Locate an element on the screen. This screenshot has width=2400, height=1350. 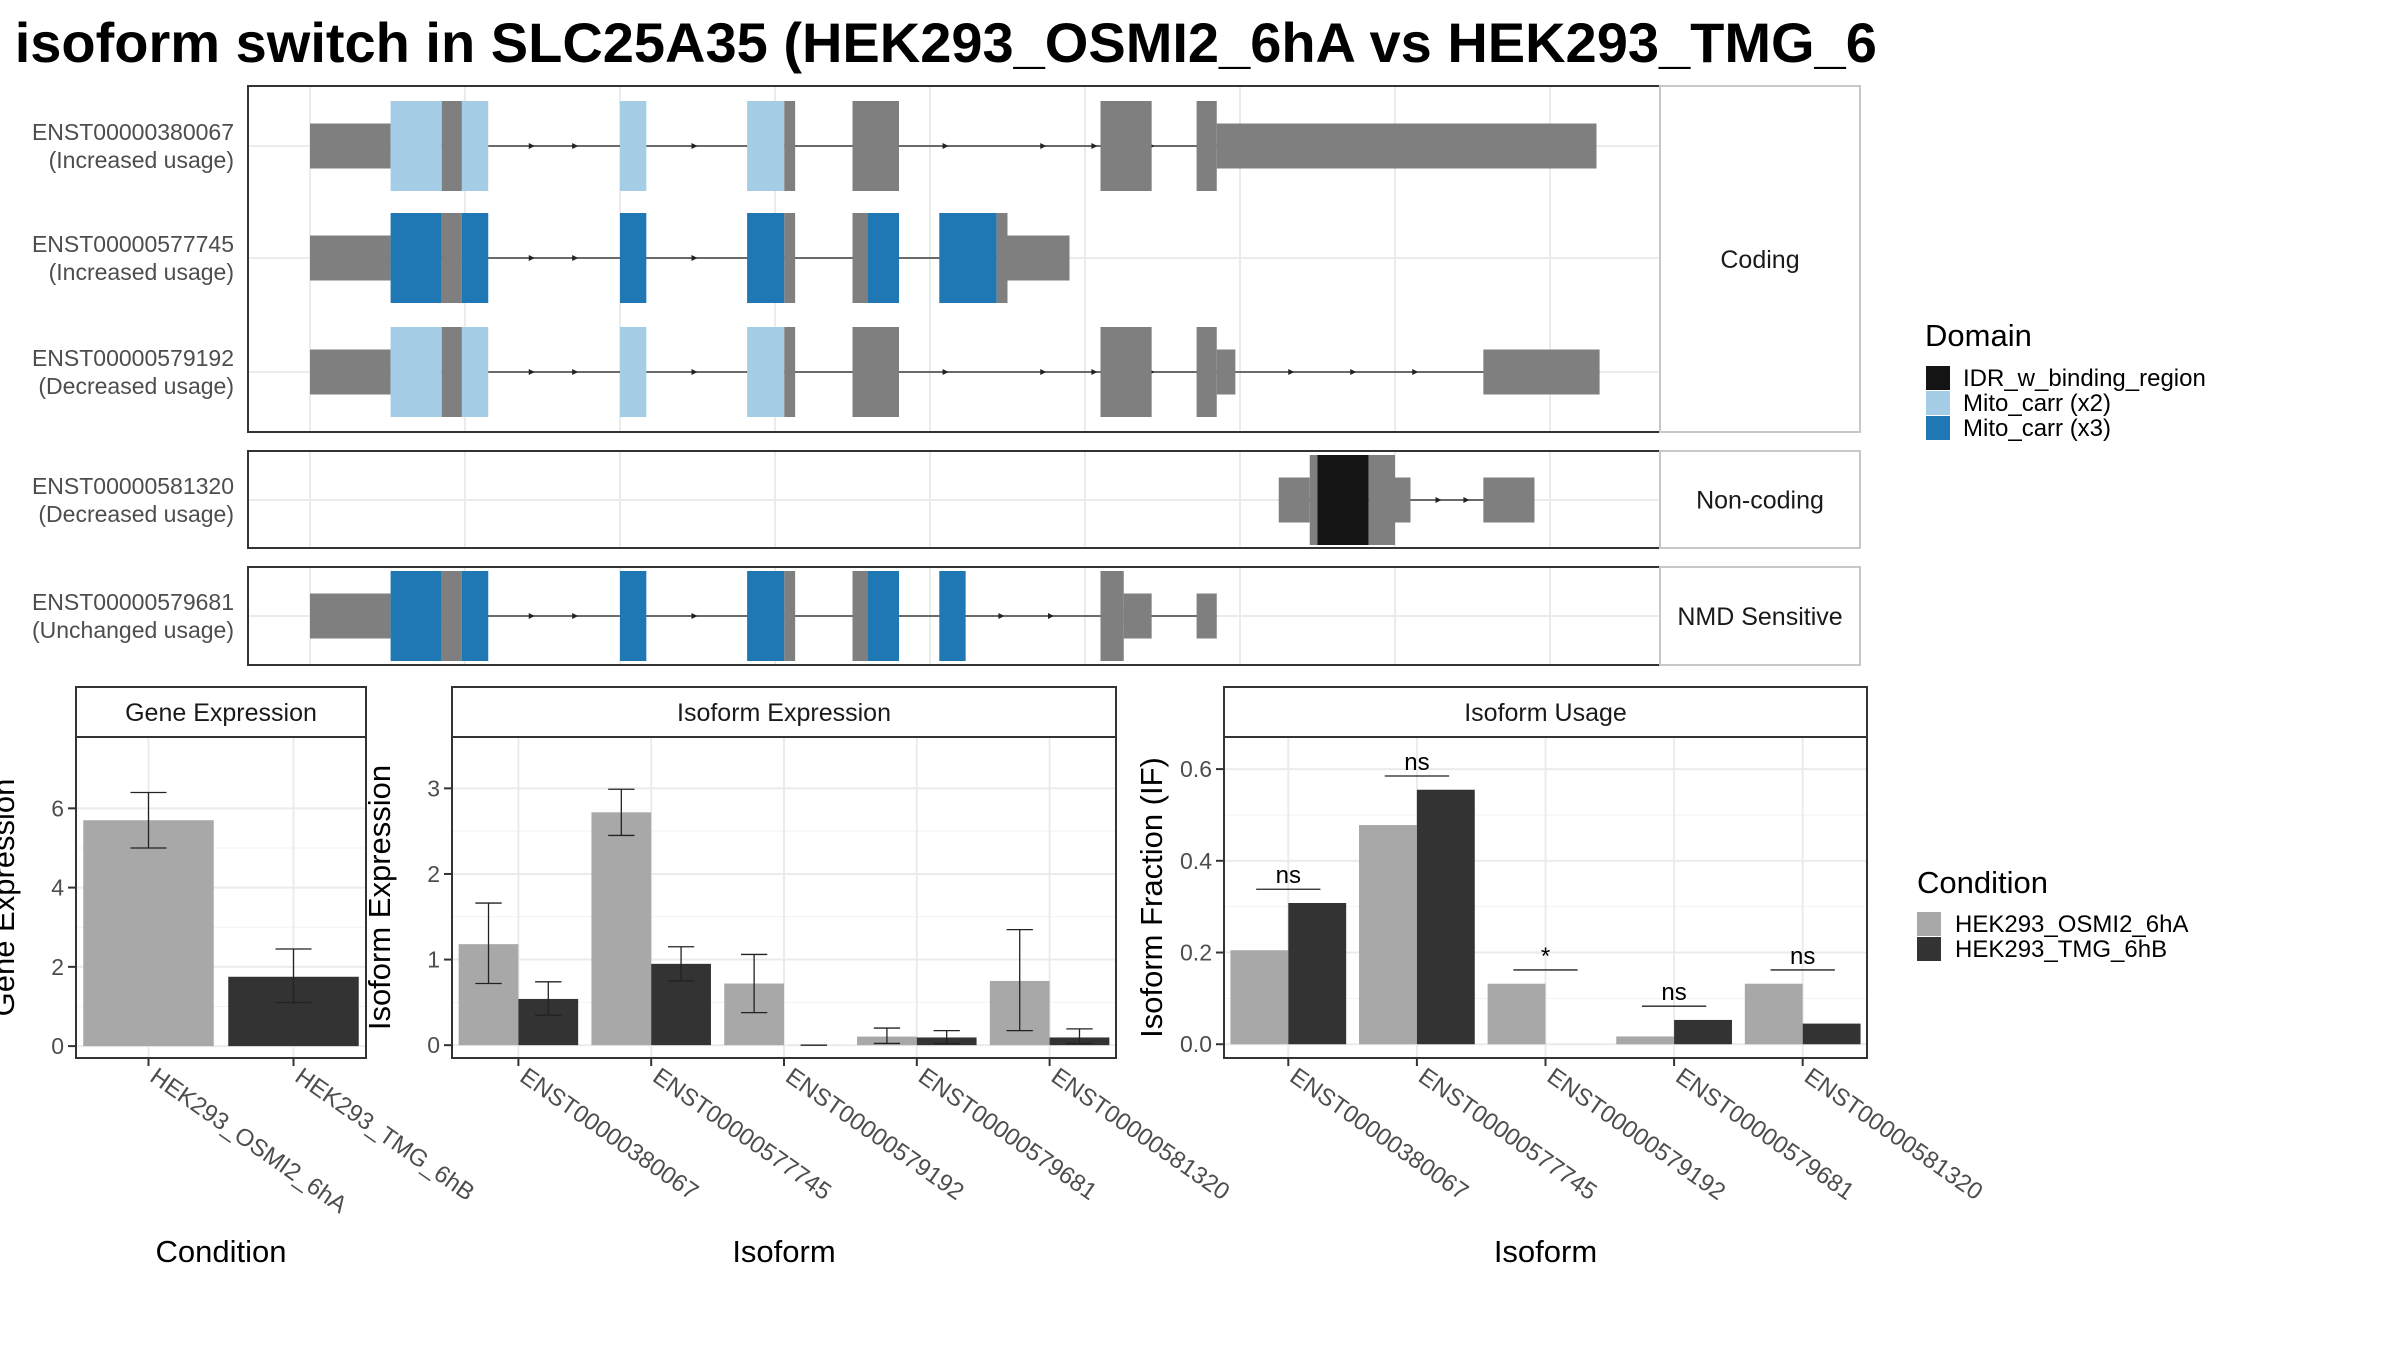
transcript-id-label: ENST00000579681 is located at coordinates (133, 602).